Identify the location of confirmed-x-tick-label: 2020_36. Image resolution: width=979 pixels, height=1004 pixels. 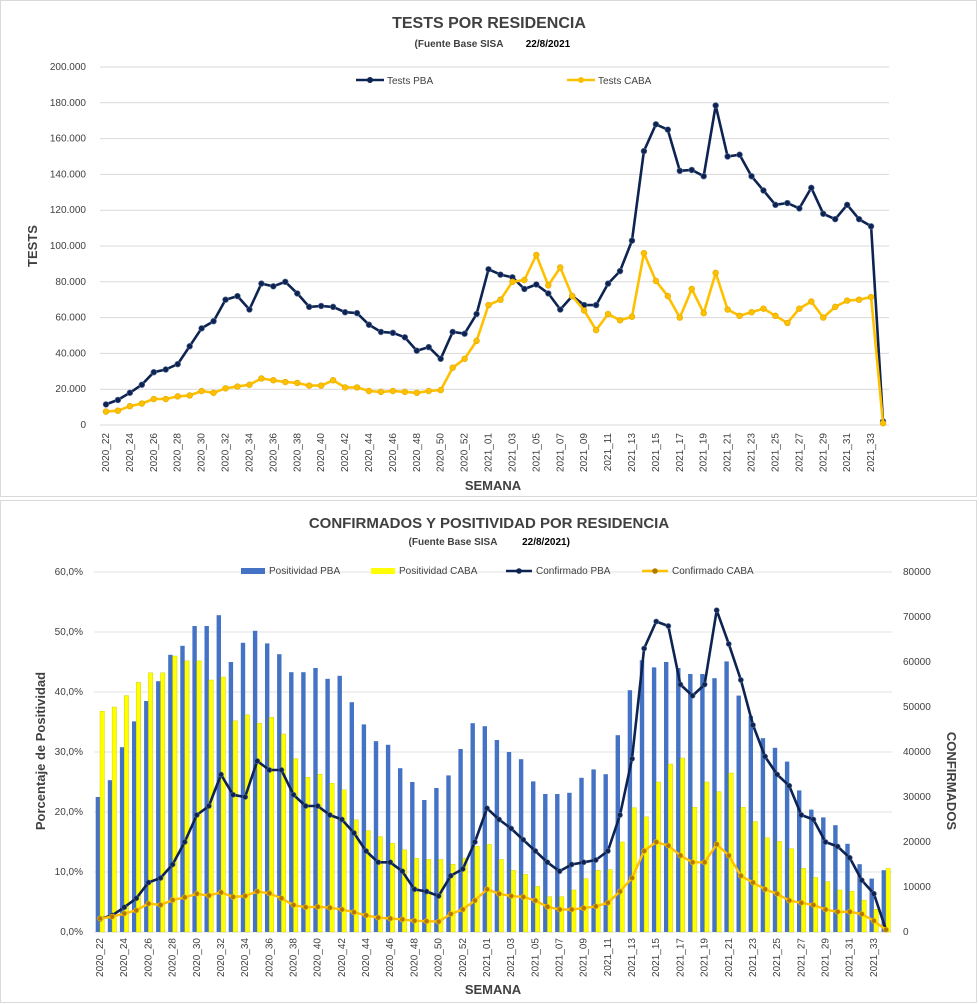
(269, 957).